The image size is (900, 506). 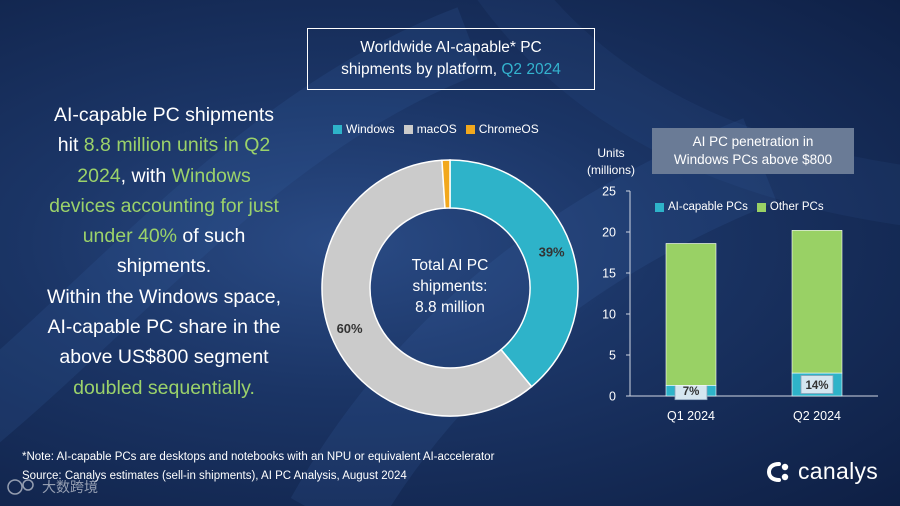 I want to click on legend-item-ai-capable-pcs: AI-capable PCs, so click(x=701, y=207).